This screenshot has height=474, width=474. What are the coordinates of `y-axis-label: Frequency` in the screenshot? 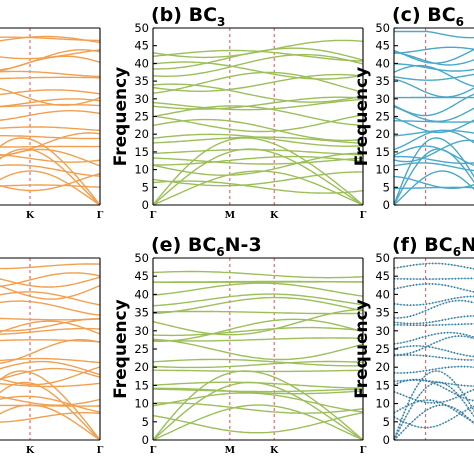 It's located at (121, 117).